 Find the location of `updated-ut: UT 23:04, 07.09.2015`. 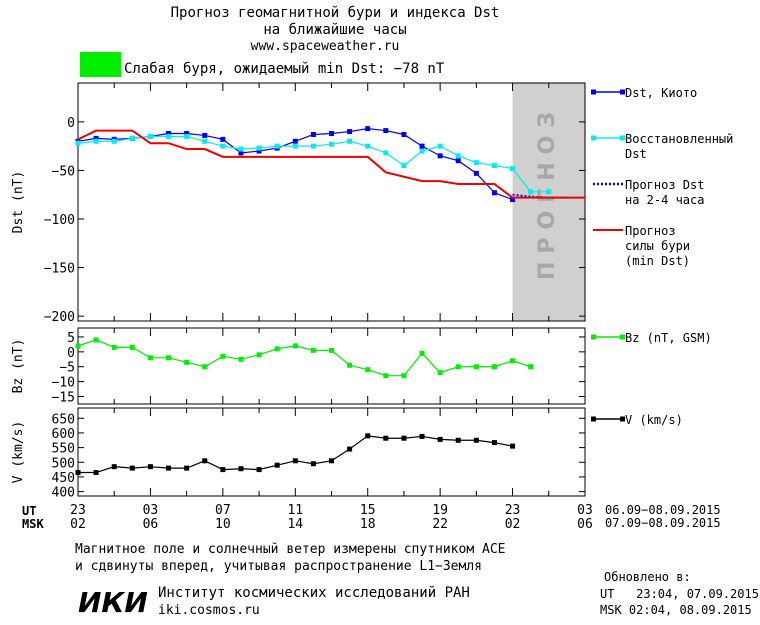

updated-ut: UT 23:04, 07.09.2015 is located at coordinates (679, 594).